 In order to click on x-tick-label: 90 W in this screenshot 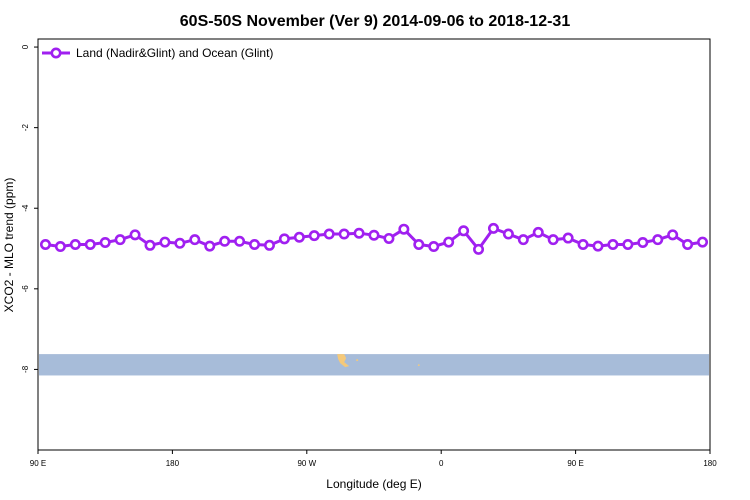, I will do `click(306, 463)`.